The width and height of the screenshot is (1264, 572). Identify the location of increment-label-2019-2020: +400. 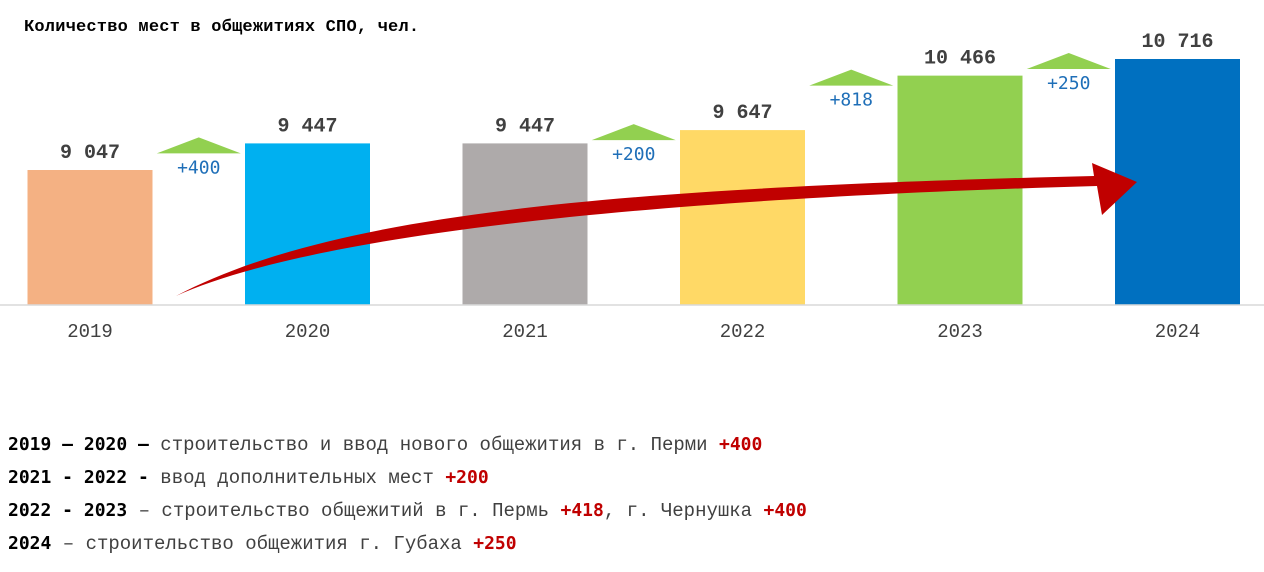
(198, 167).